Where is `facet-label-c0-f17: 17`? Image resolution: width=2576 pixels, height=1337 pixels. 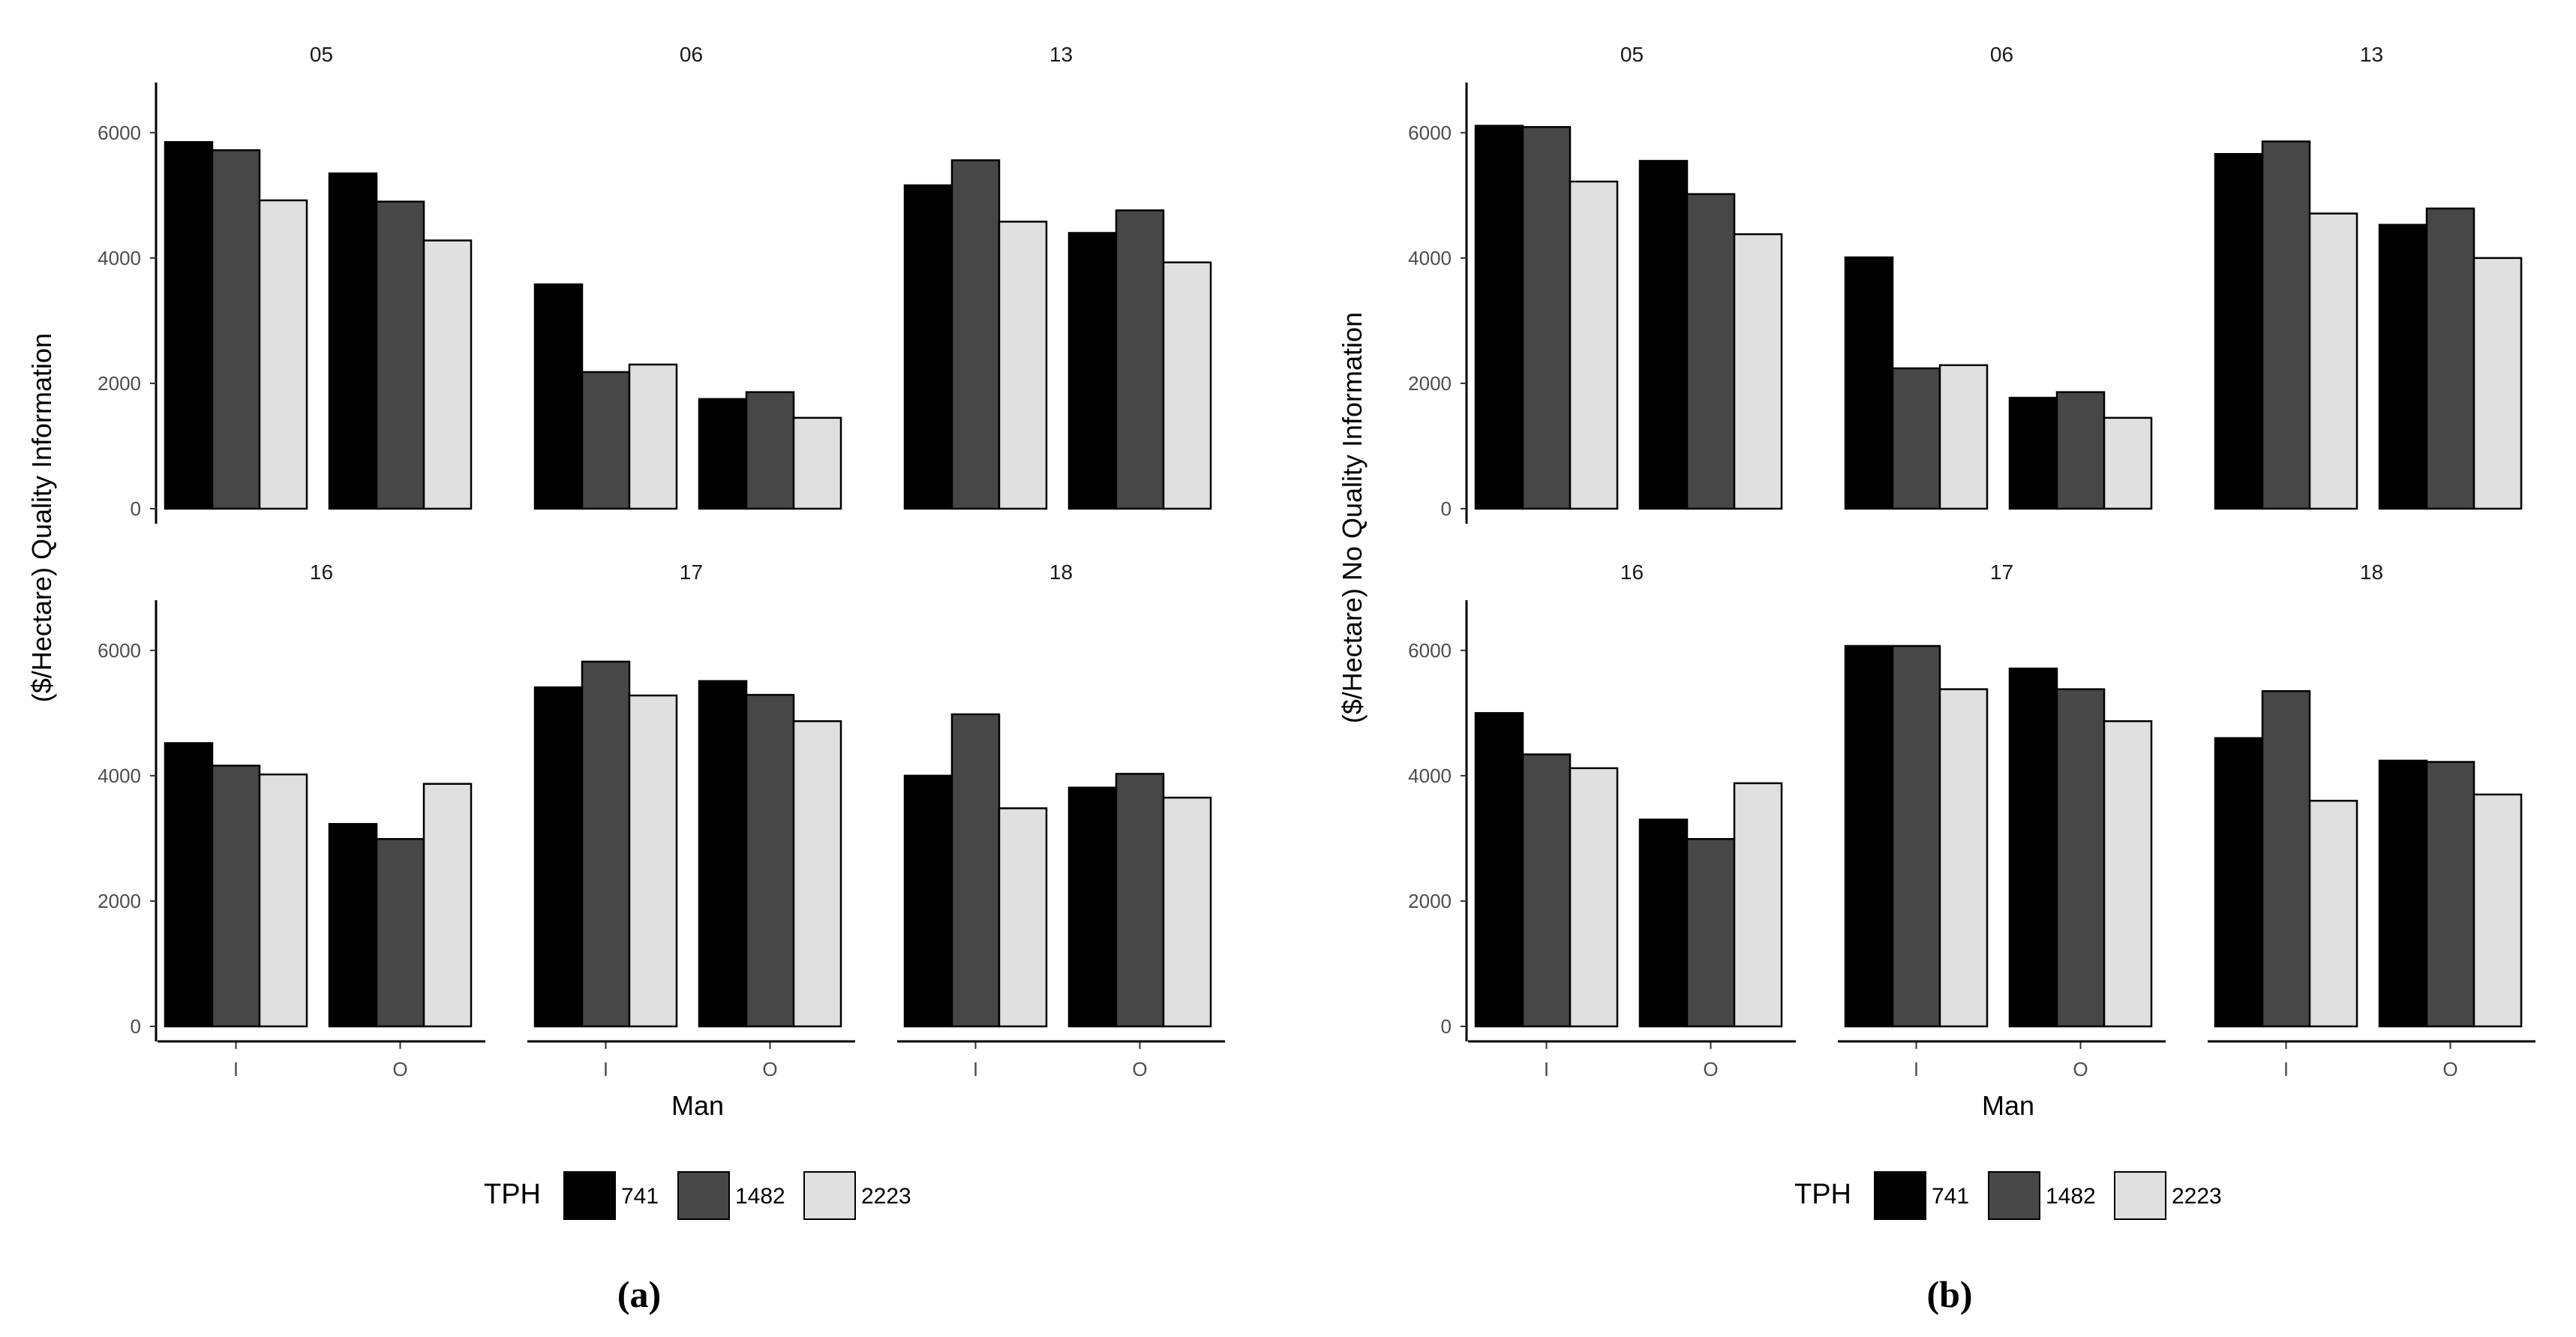 facet-label-c0-f17: 17 is located at coordinates (691, 572).